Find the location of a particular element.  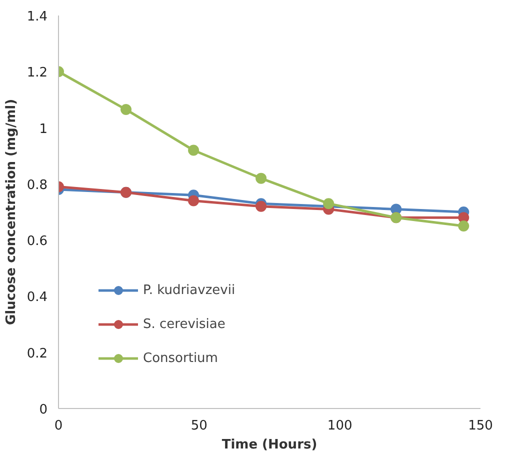

x-tick-label: 50 is located at coordinates (199, 426).